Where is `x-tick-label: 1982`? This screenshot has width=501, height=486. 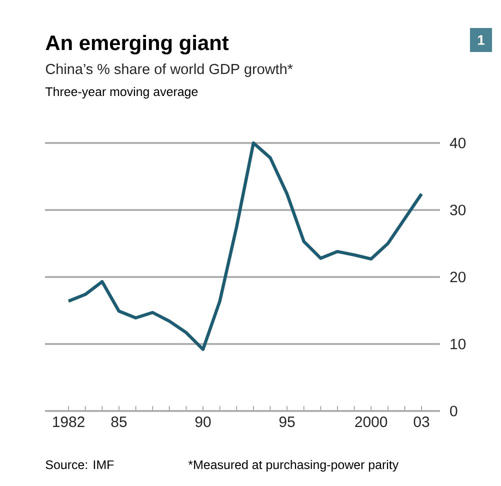 x-tick-label: 1982 is located at coordinates (68, 422).